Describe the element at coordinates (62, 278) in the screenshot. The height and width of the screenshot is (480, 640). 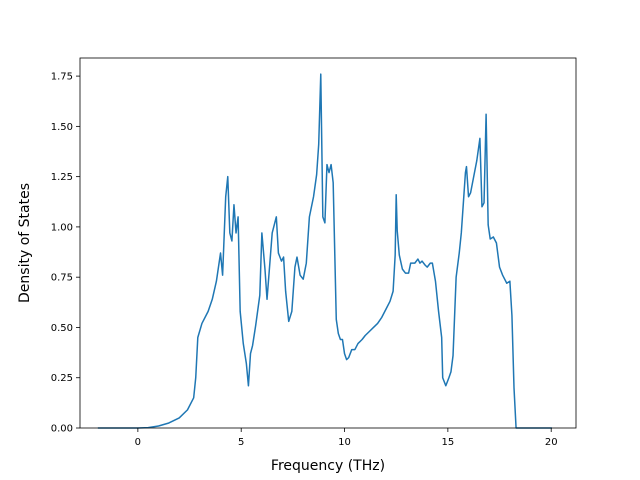
I see `y-tick-label: 0.75` at that location.